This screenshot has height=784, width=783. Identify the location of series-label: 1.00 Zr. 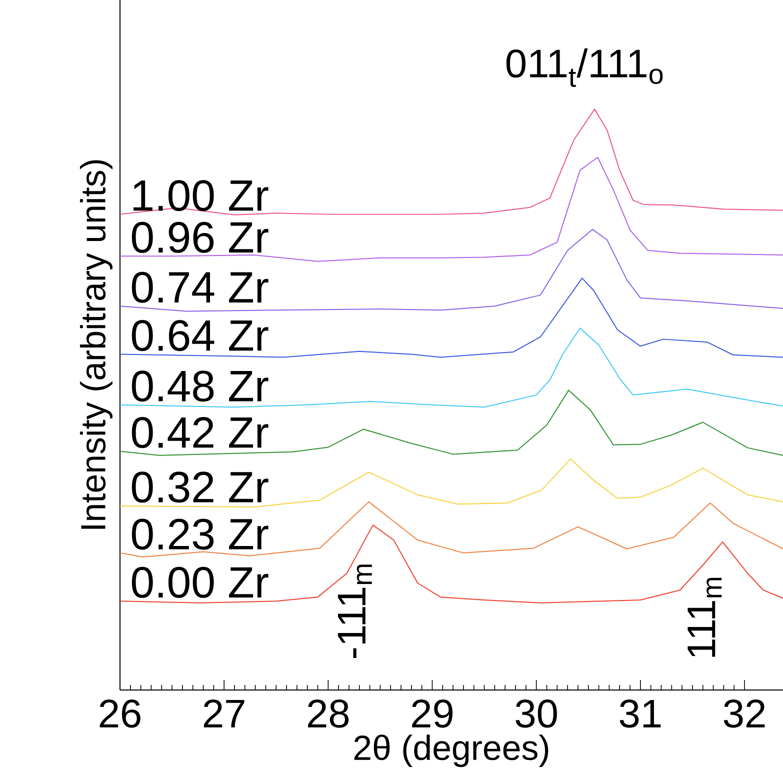
(201, 196).